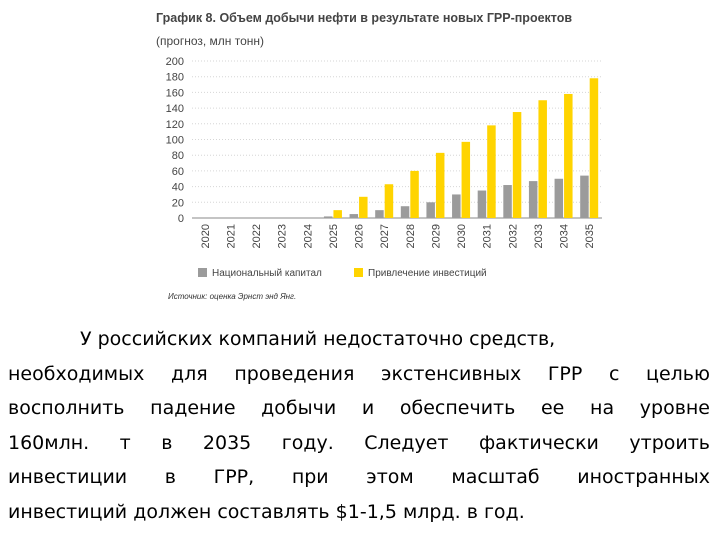 The image size is (720, 540). Describe the element at coordinates (436, 236) in the screenshot. I see `x-tick-label: 2029` at that location.